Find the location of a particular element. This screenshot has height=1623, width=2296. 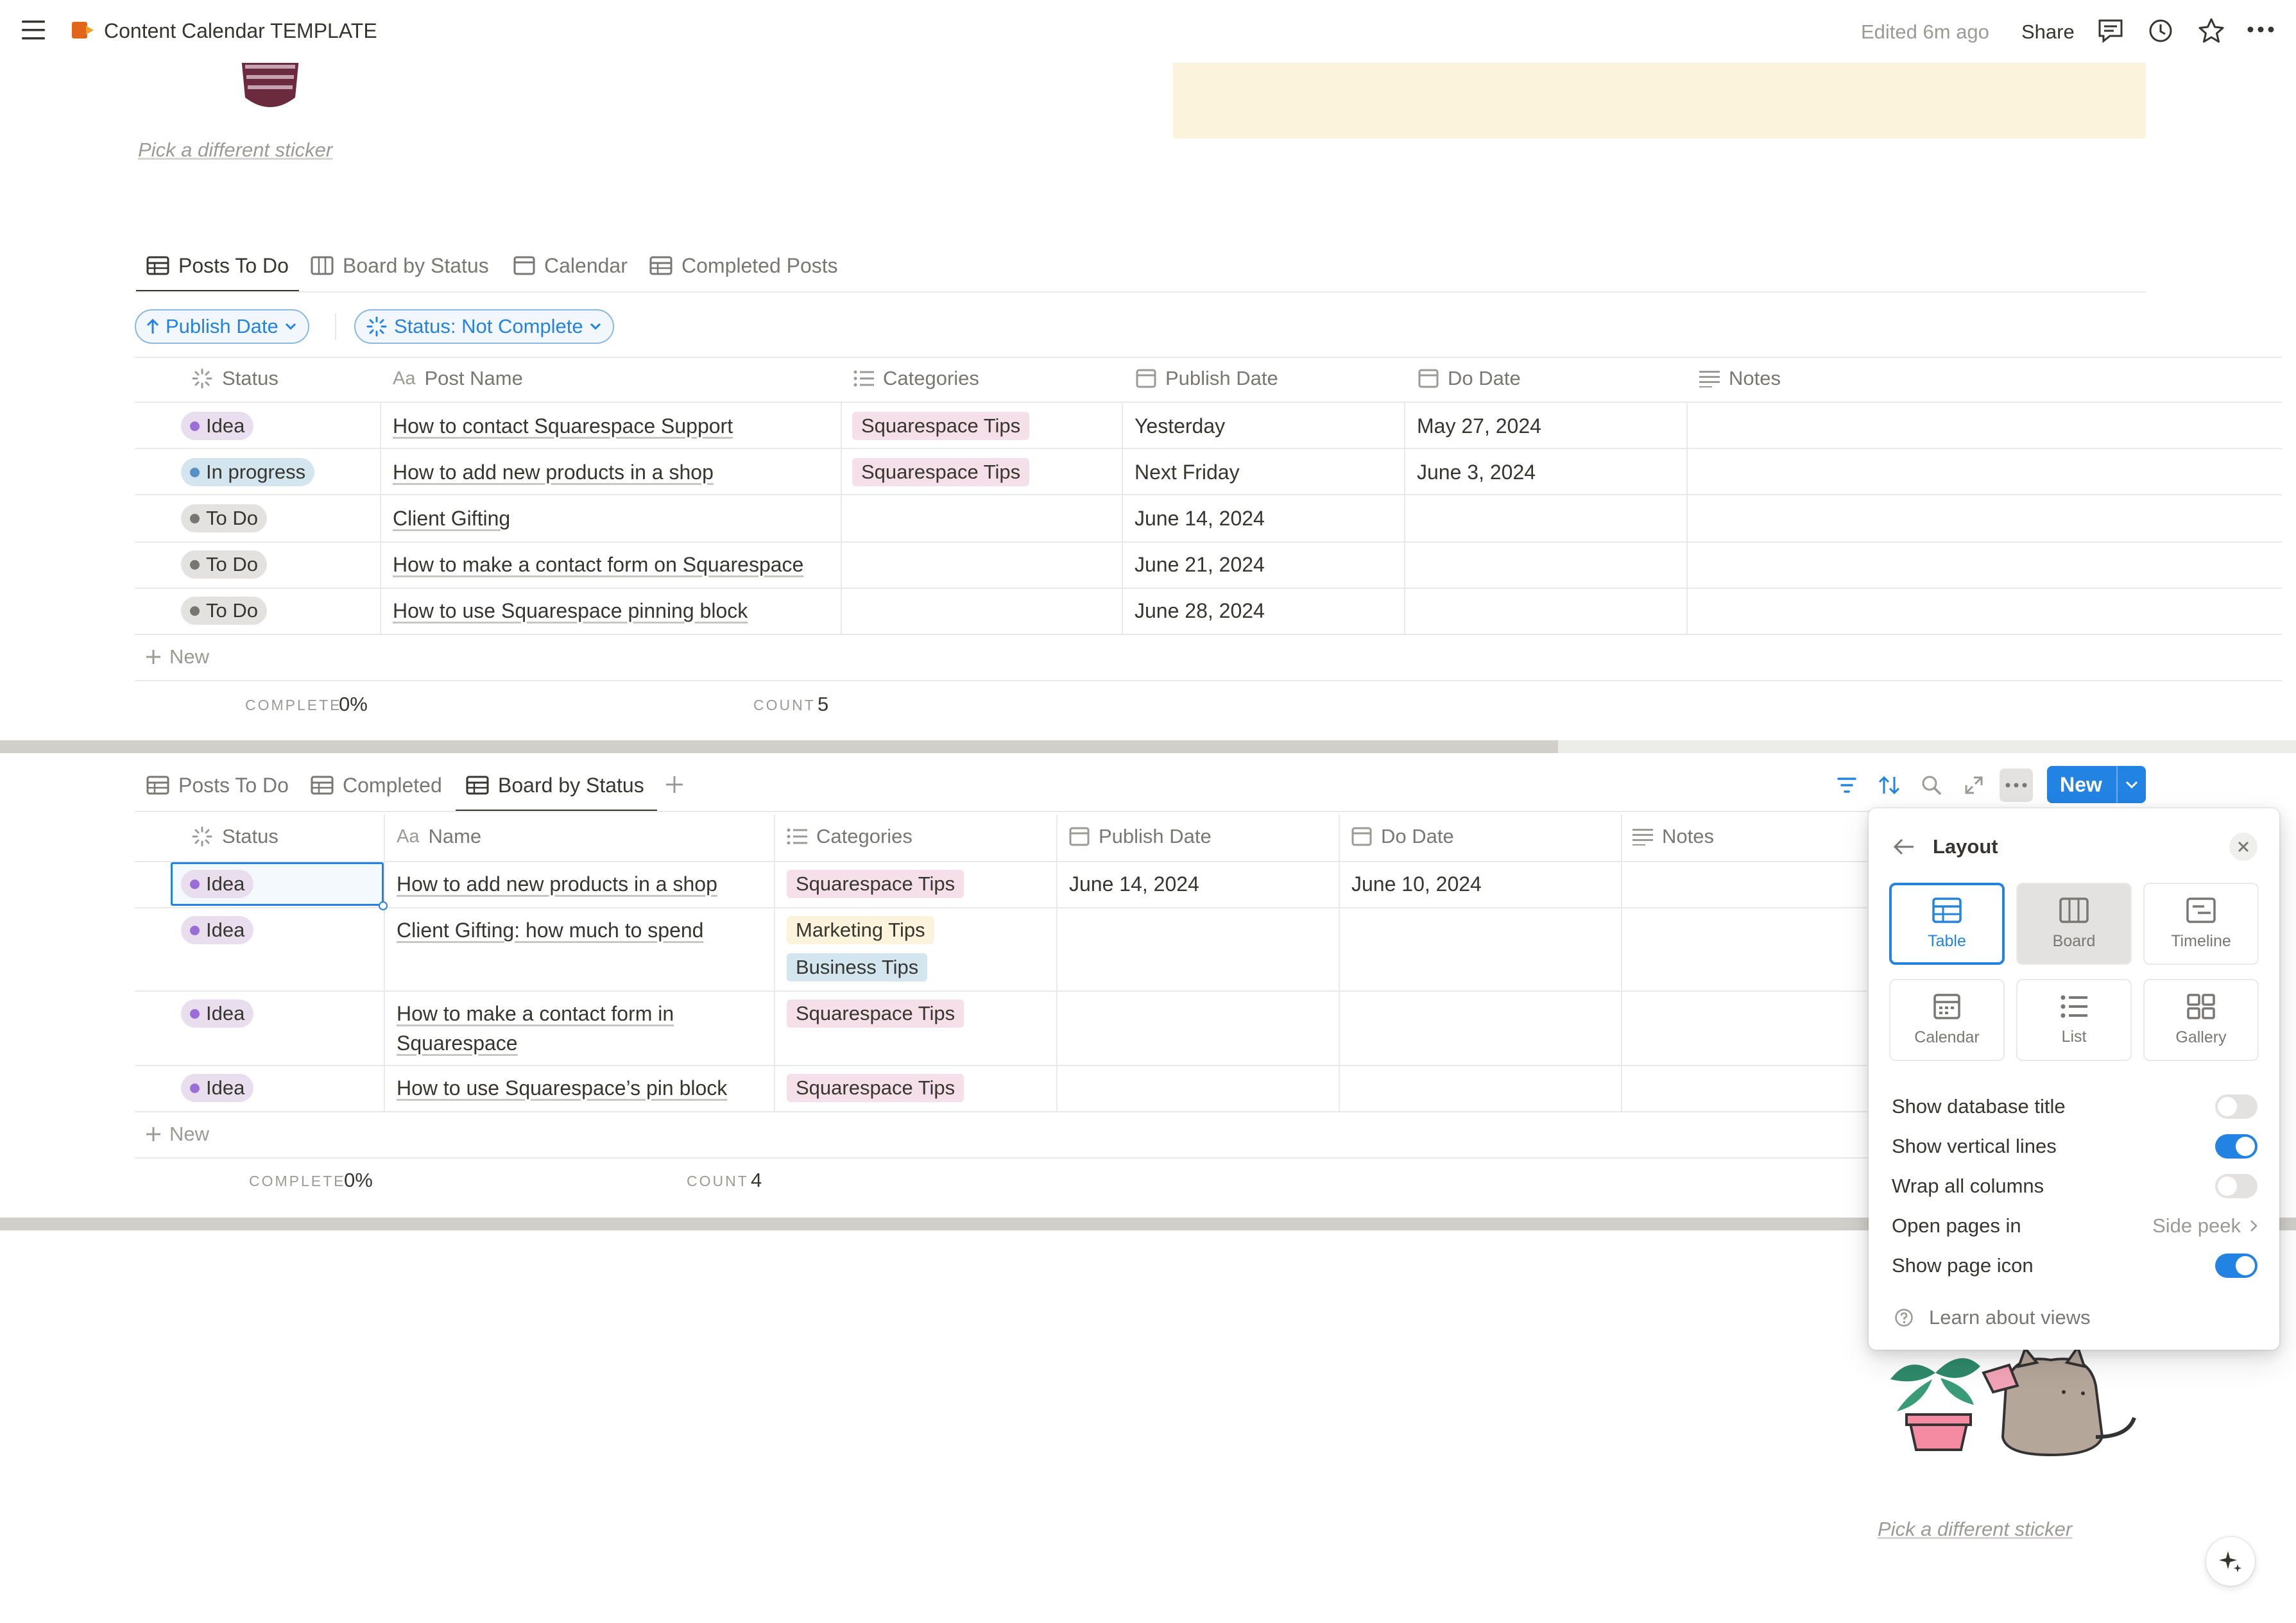

learn-about-views-link: Learn about views is located at coordinates (1992, 1317).